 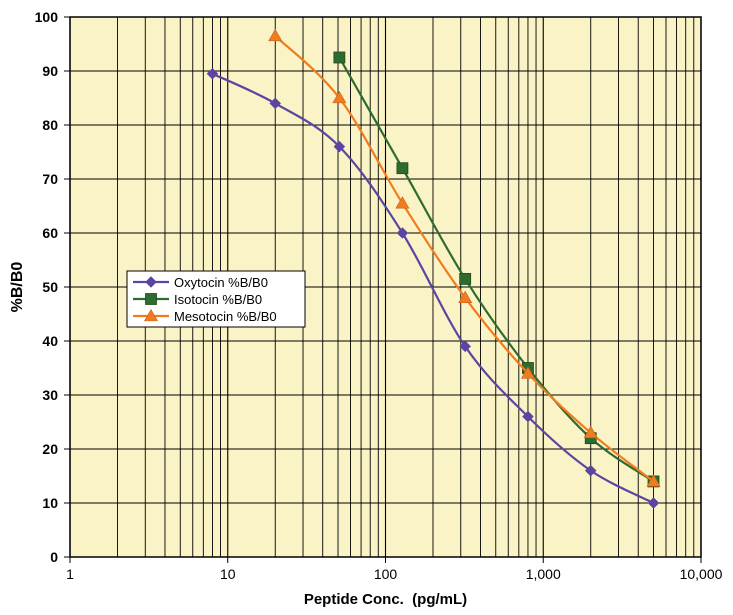 I want to click on legend-label: Mesotocin %B/B0, so click(x=225, y=316).